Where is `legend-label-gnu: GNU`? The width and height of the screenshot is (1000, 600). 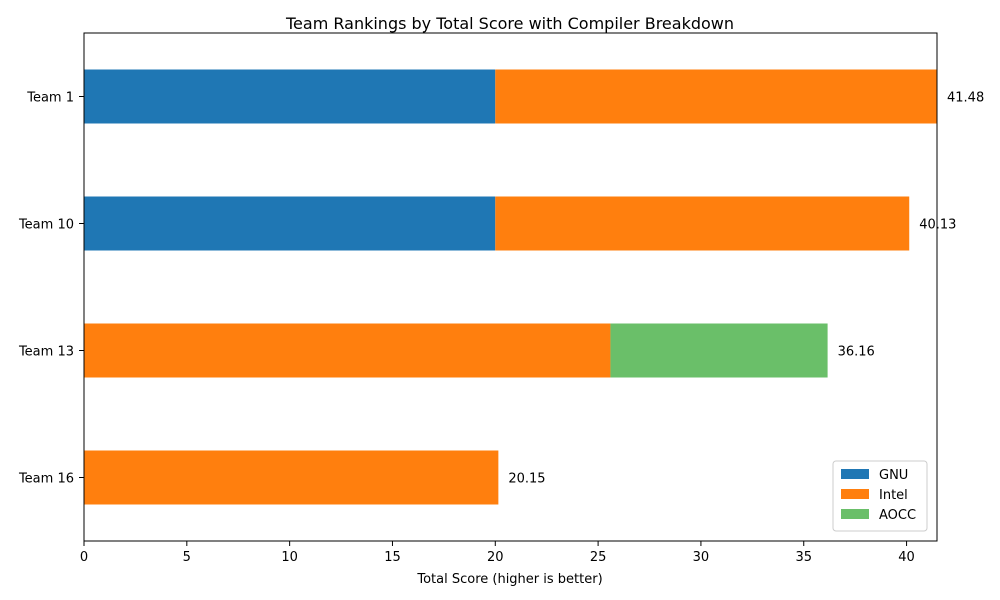 legend-label-gnu: GNU is located at coordinates (893, 475).